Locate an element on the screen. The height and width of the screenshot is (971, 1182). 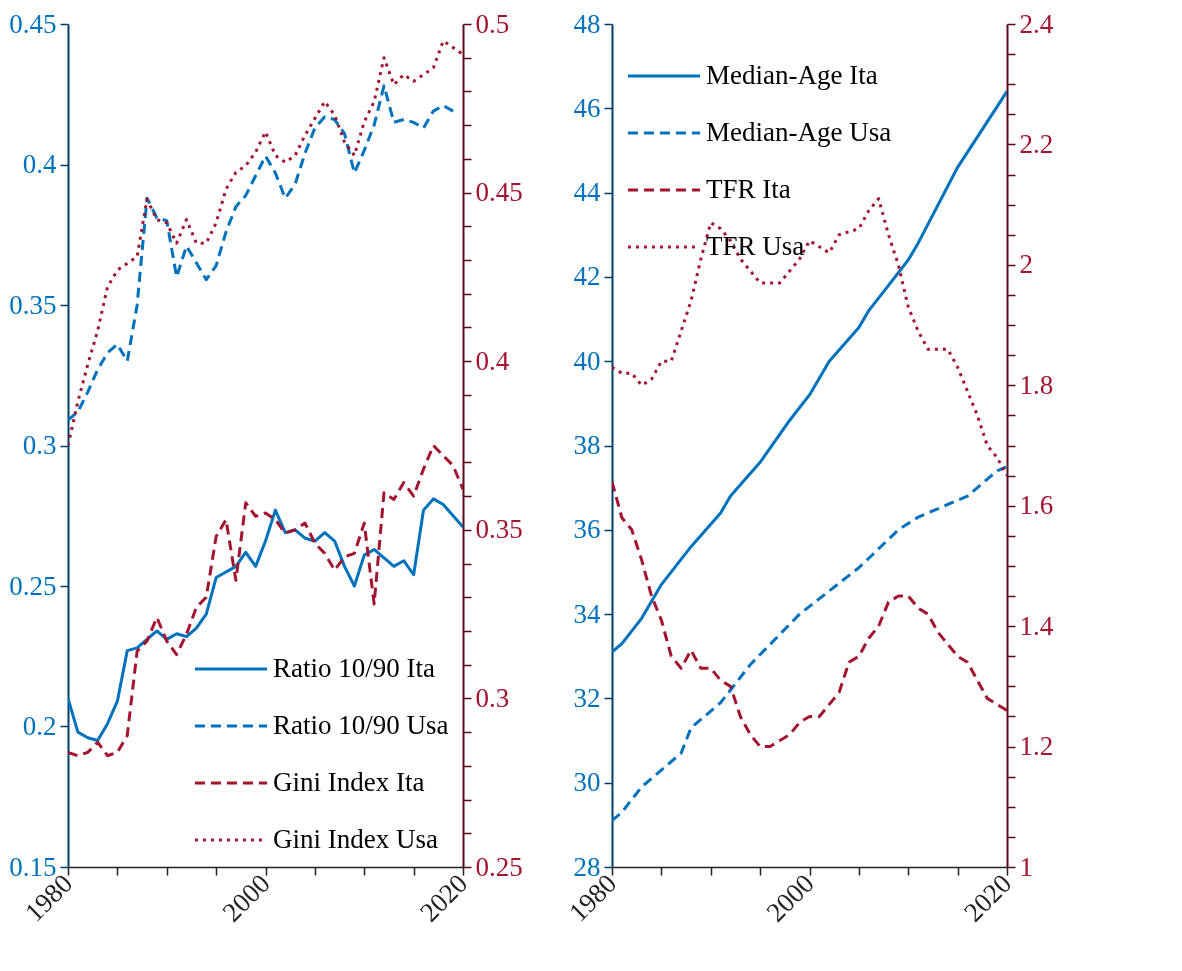
y2-tick-label: 0.25 is located at coordinates (499, 866).